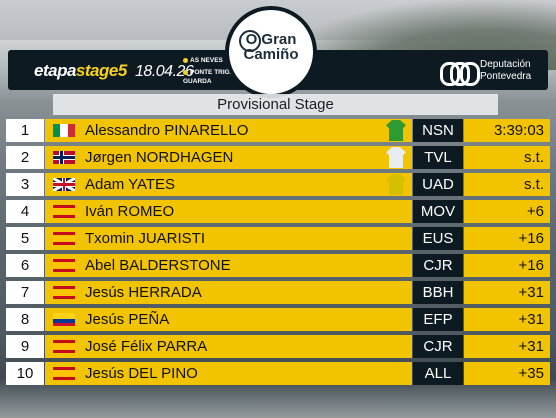 Image resolution: width=556 pixels, height=418 pixels. What do you see at coordinates (158, 265) in the screenshot?
I see `rider-name: Abel BALDERSTONE` at bounding box center [158, 265].